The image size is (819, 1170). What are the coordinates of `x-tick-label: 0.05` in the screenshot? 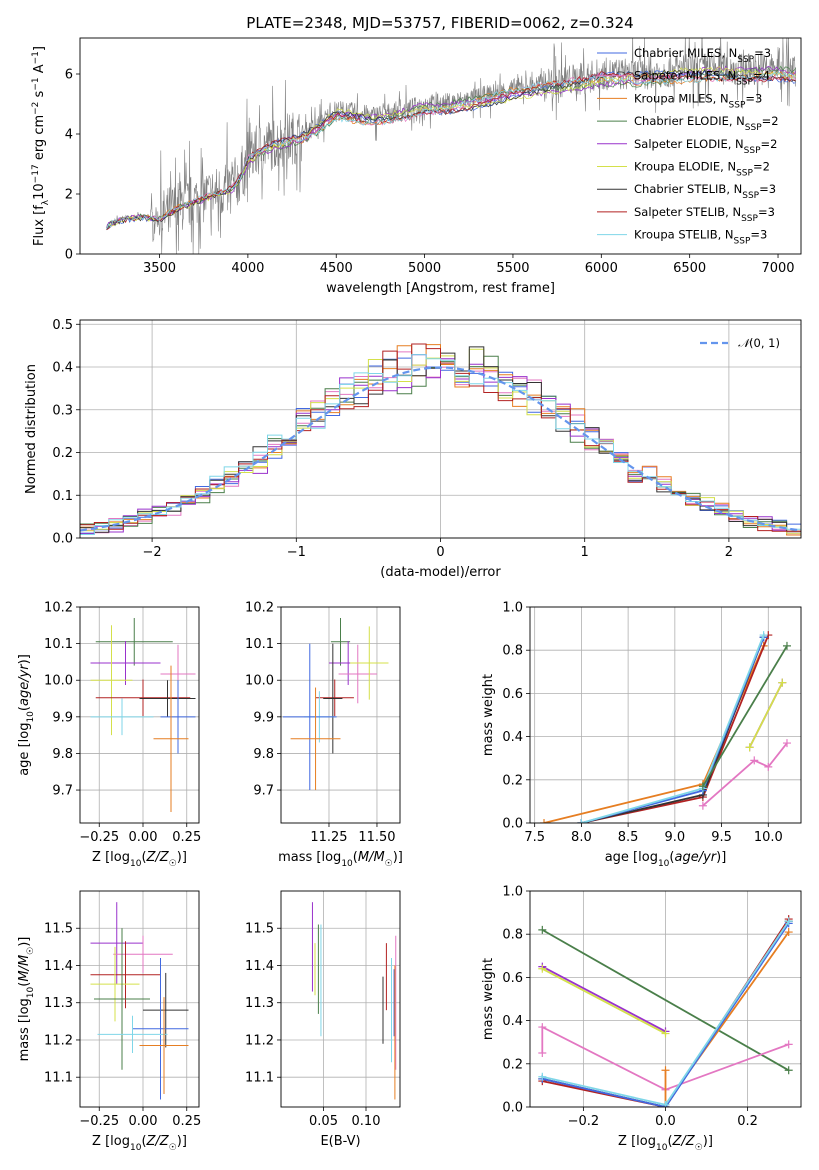 It's located at (323, 1121).